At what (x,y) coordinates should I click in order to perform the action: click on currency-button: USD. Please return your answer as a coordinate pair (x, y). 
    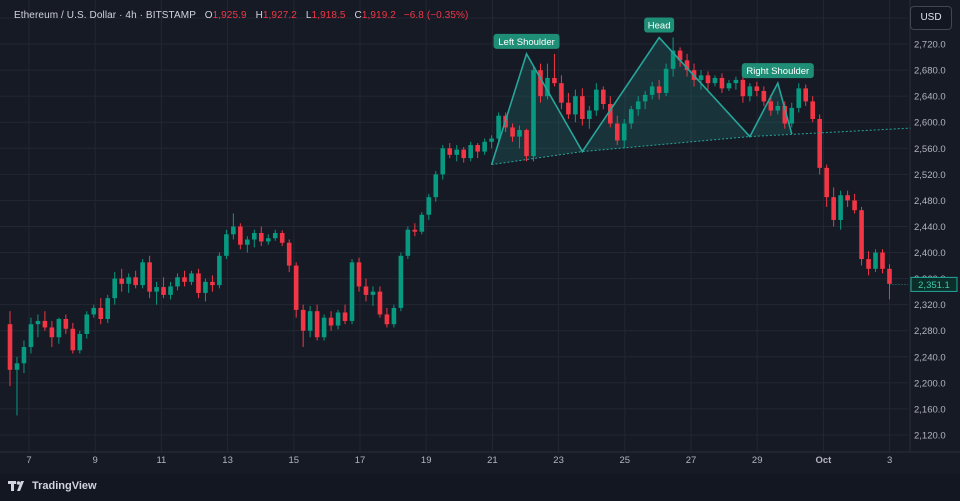
    Looking at the image, I should click on (931, 18).